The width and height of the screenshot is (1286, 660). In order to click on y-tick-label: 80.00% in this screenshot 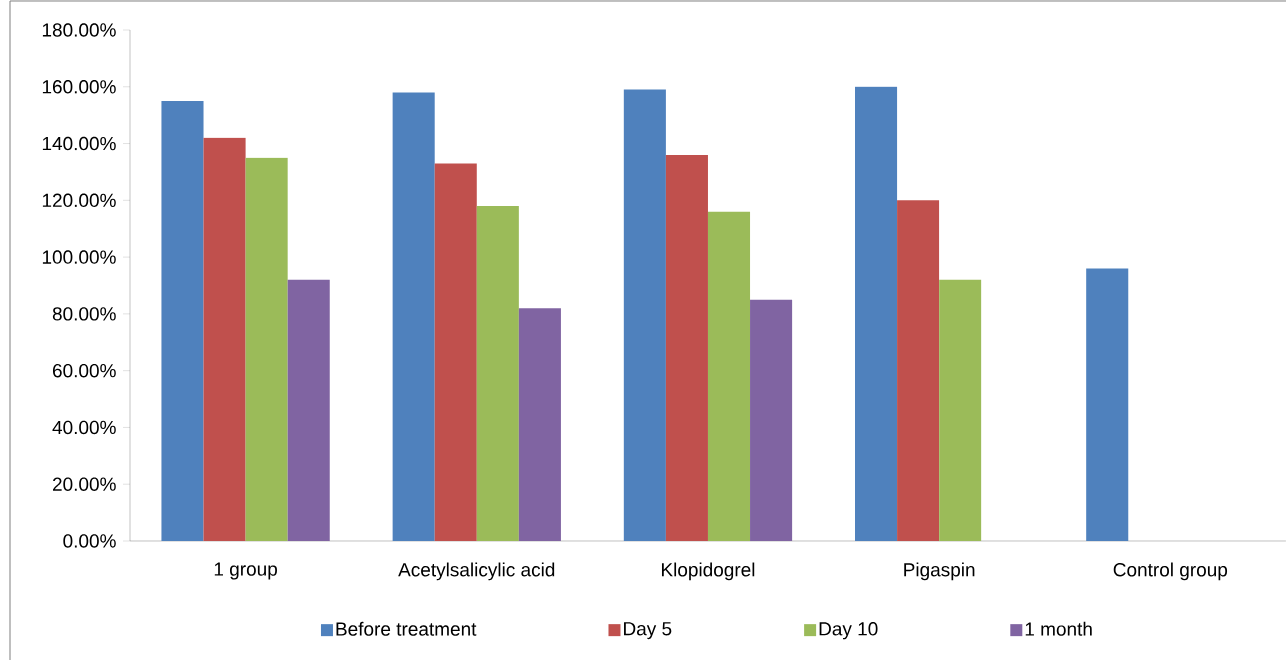, I will do `click(84, 314)`.